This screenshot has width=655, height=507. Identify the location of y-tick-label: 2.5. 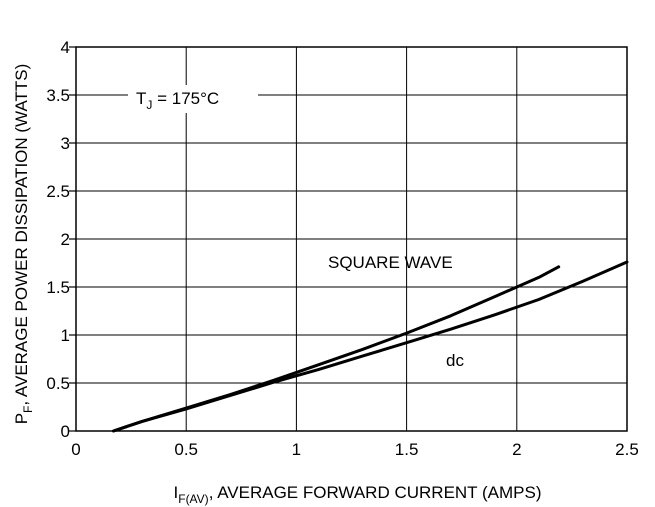
(58, 191).